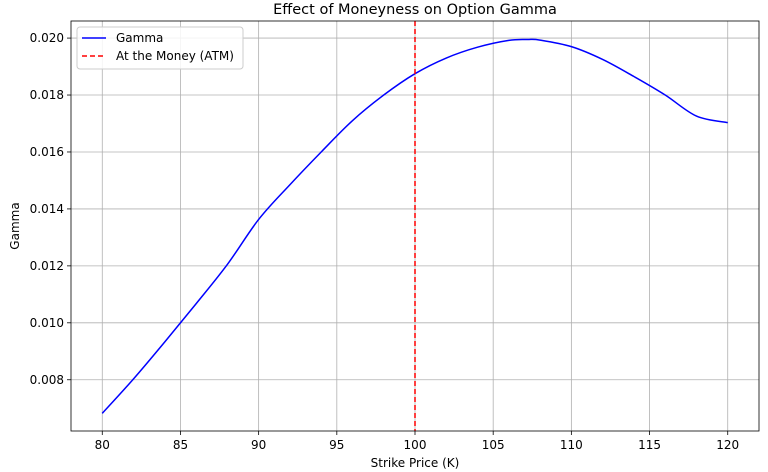 The width and height of the screenshot is (768, 472). I want to click on x-tick-label: 120, so click(727, 445).